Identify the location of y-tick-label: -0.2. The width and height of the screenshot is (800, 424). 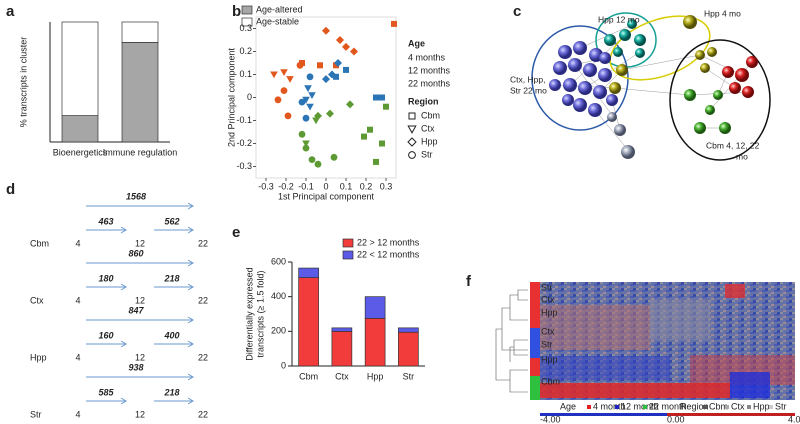
(244, 143).